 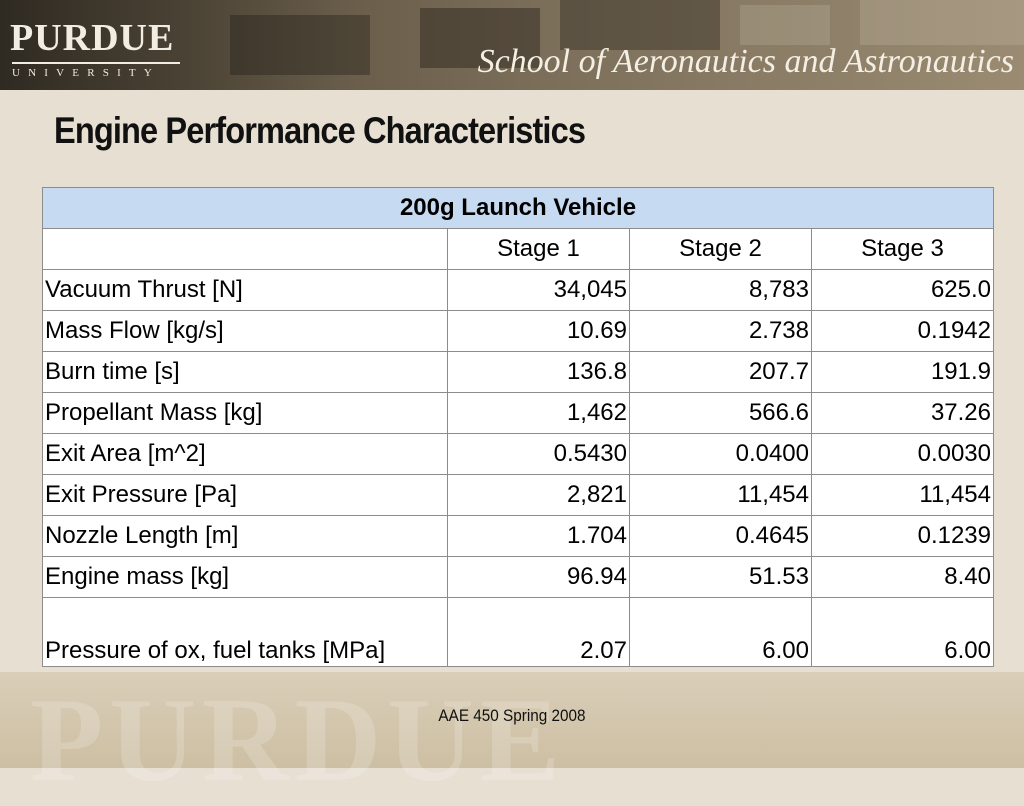 What do you see at coordinates (720, 331) in the screenshot?
I see `table-cell: 2.738` at bounding box center [720, 331].